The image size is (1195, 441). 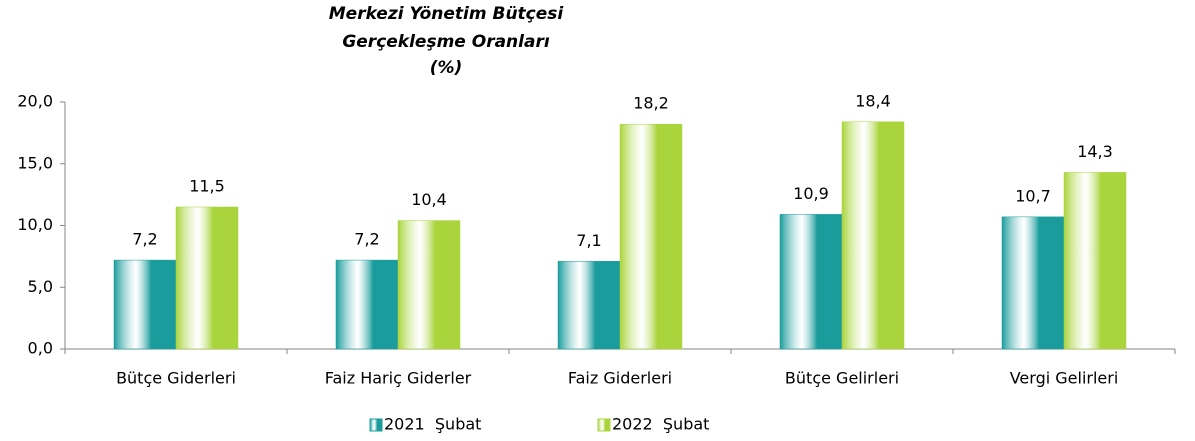 What do you see at coordinates (176, 378) in the screenshot?
I see `x-tick-label: Bütçe Giderleri` at bounding box center [176, 378].